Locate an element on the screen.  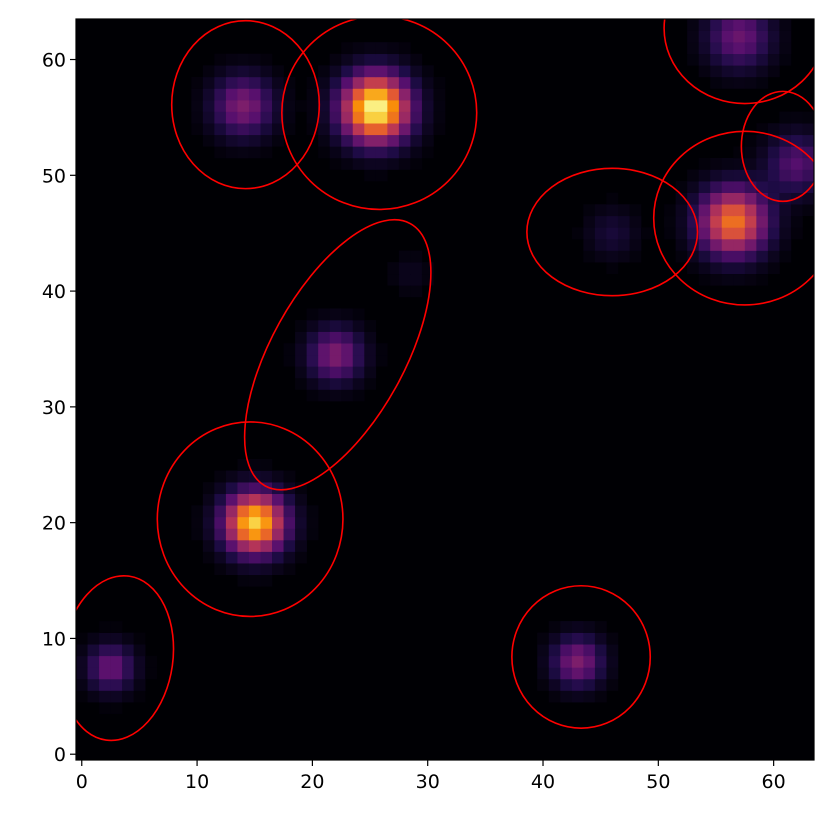
ellipse is located at coordinates (337, 354).